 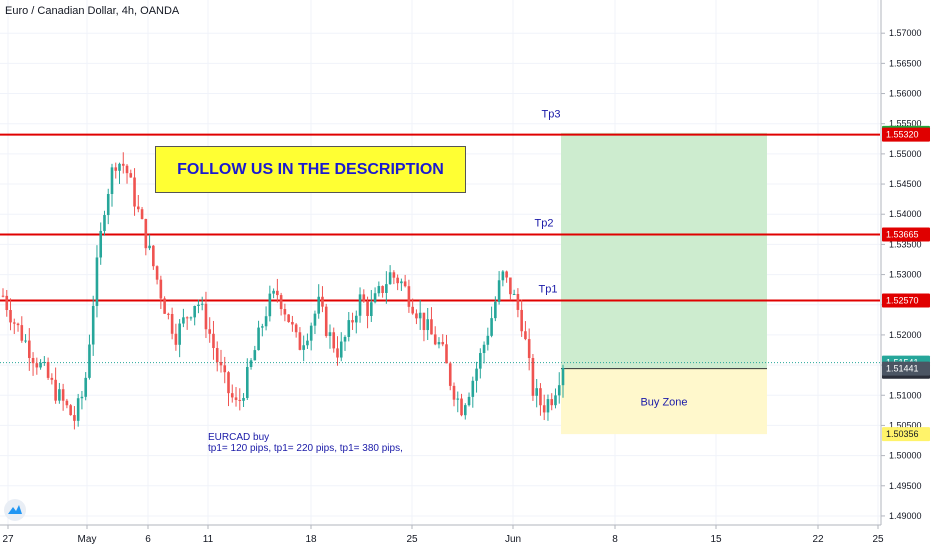 I want to click on y-tick-label: 1.53000, so click(x=905, y=275).